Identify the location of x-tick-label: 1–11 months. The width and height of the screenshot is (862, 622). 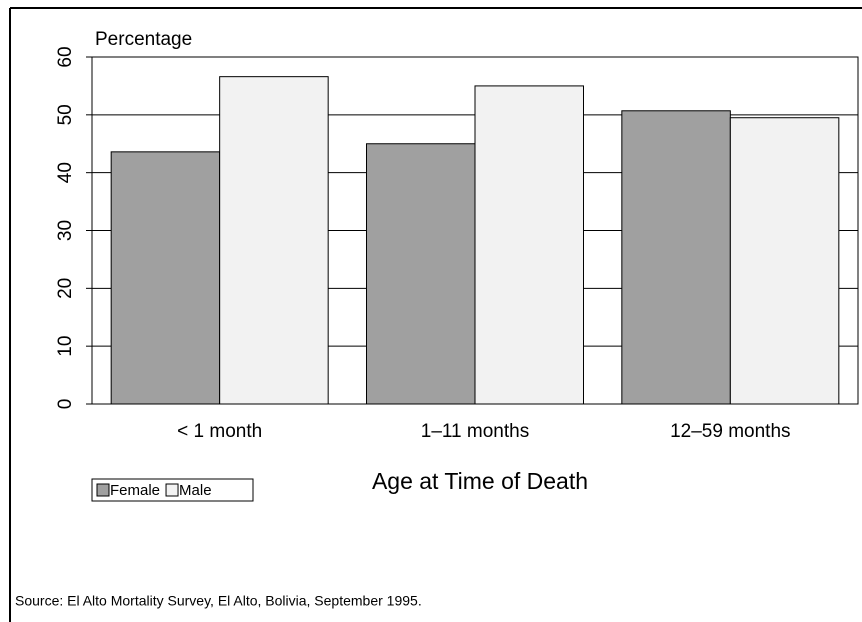
(475, 431).